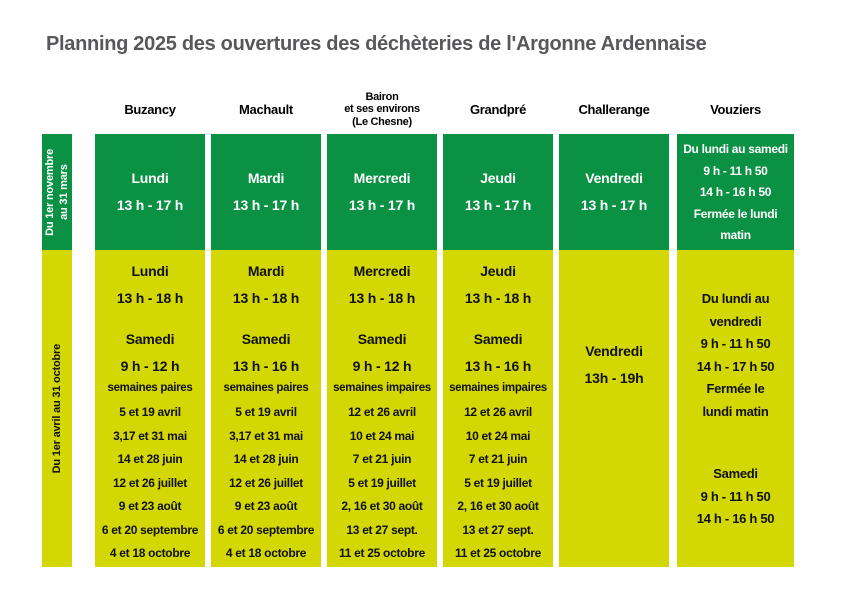  Describe the element at coordinates (735, 170) in the screenshot. I see `winter-schedule-line: 9 h - 11 h 50` at that location.